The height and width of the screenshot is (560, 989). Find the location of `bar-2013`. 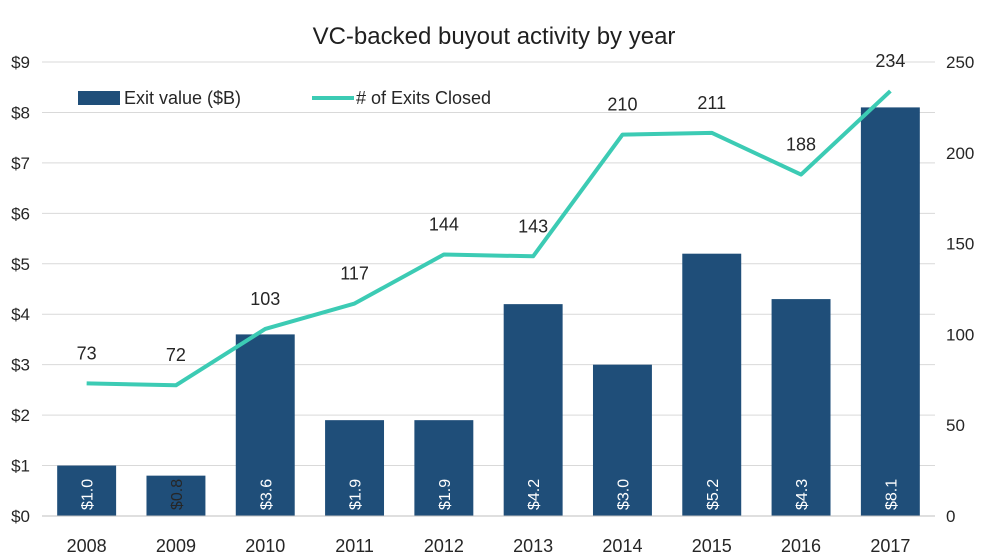

bar-2013 is located at coordinates (533, 410).